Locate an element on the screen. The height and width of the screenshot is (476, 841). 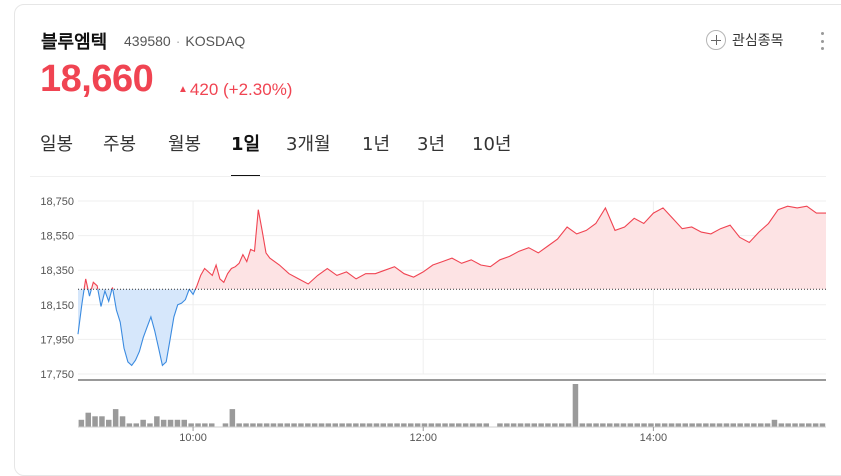
y-tick-label: 18,150 is located at coordinates (57, 306).